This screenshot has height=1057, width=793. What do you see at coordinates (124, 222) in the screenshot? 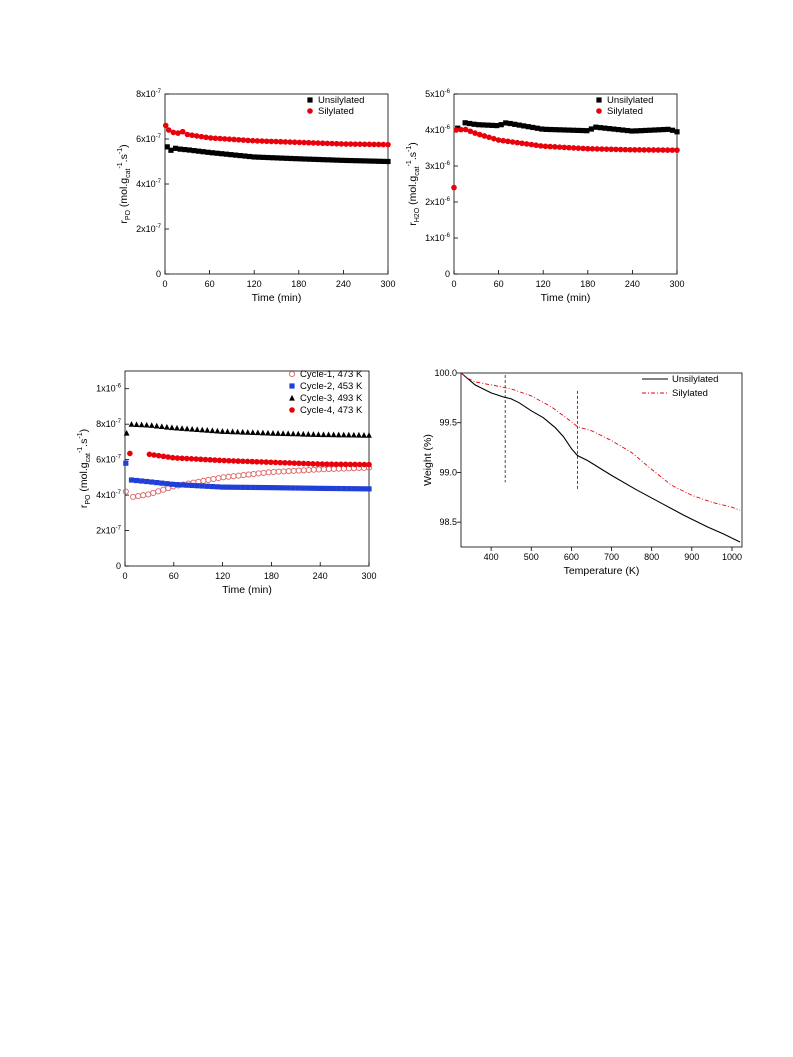
I see `y-axis-label-main: r` at bounding box center [124, 222].